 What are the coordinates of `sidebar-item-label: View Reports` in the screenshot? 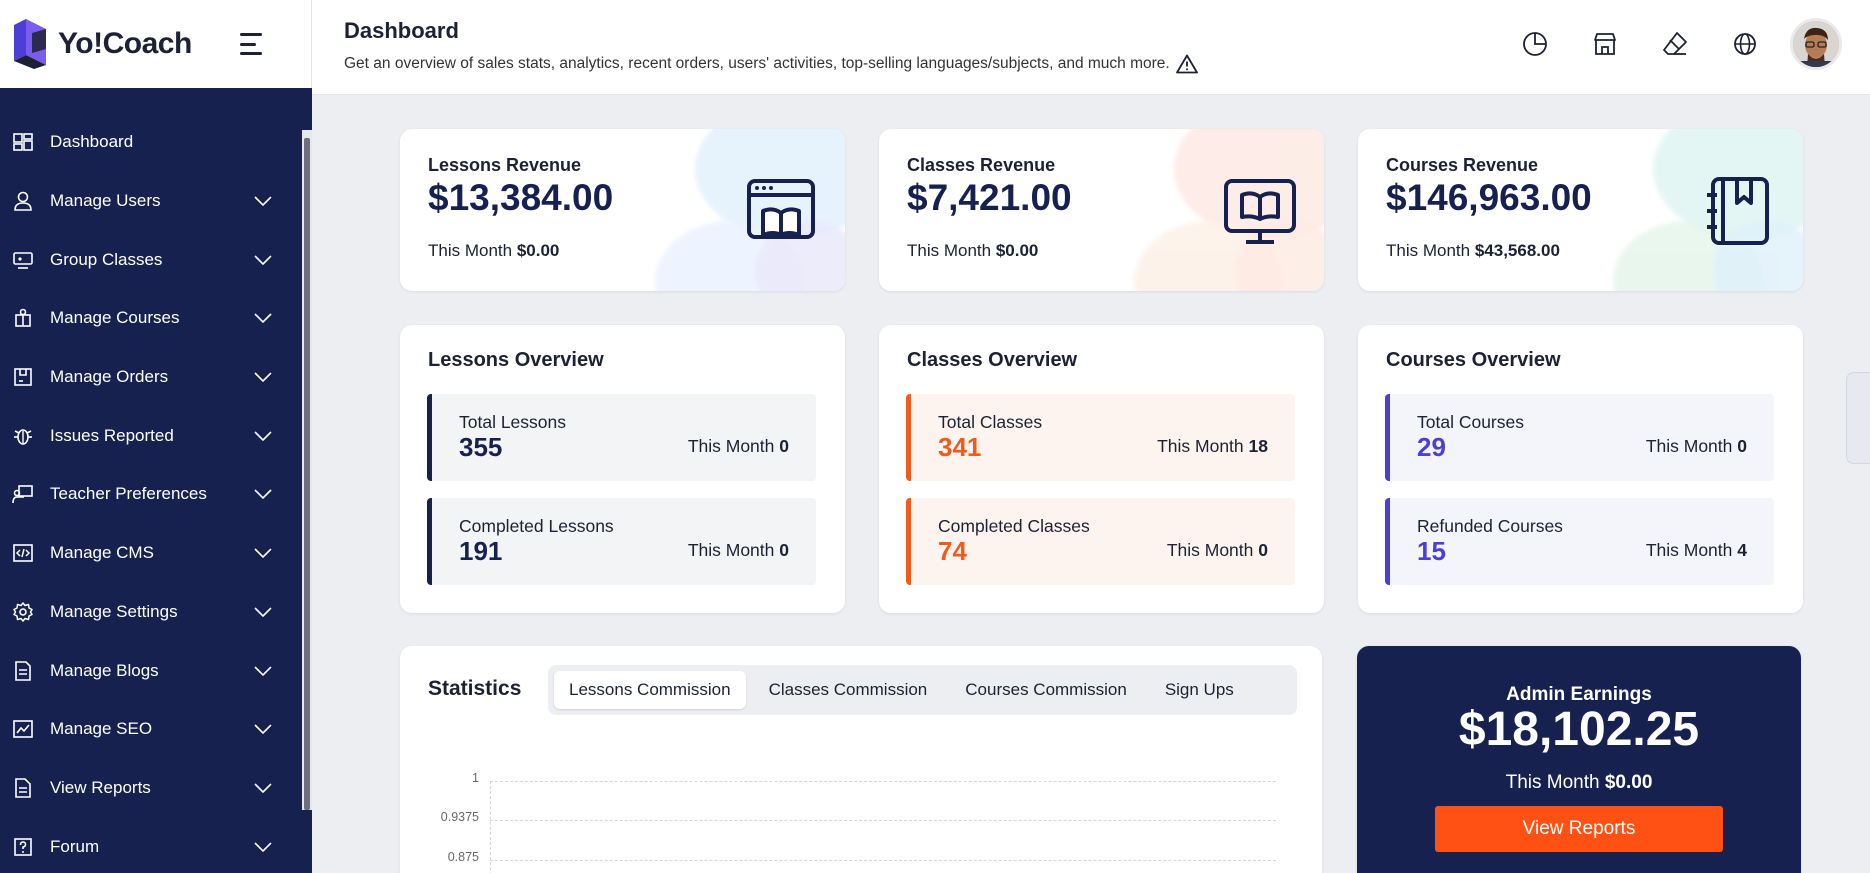 It's located at (100, 787).